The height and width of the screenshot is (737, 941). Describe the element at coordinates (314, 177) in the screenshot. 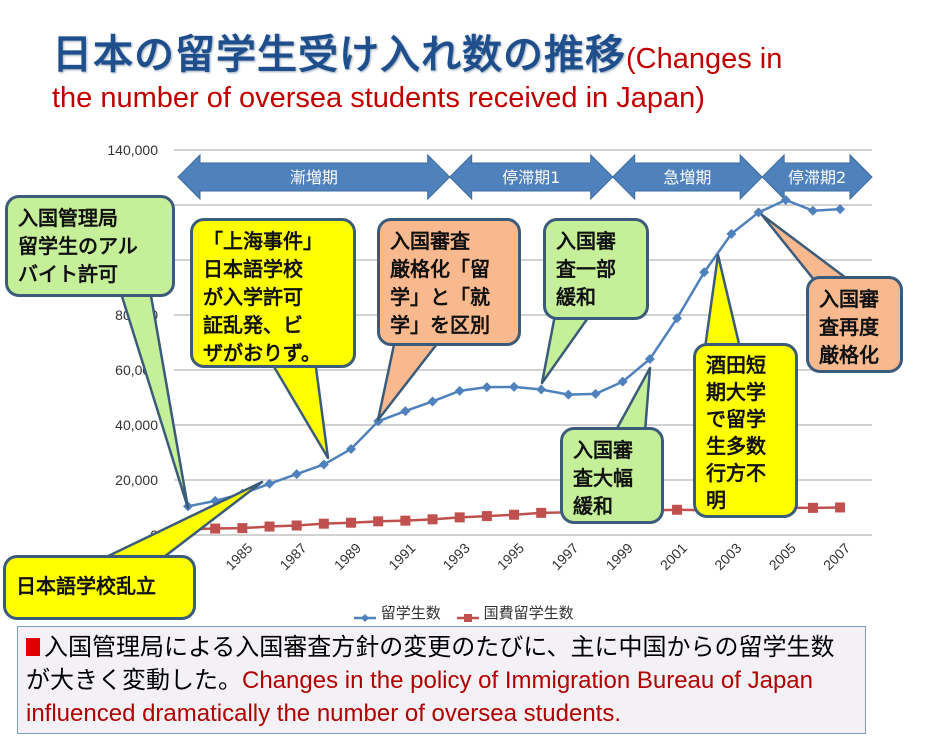

I see `period-label: 漸増期` at that location.